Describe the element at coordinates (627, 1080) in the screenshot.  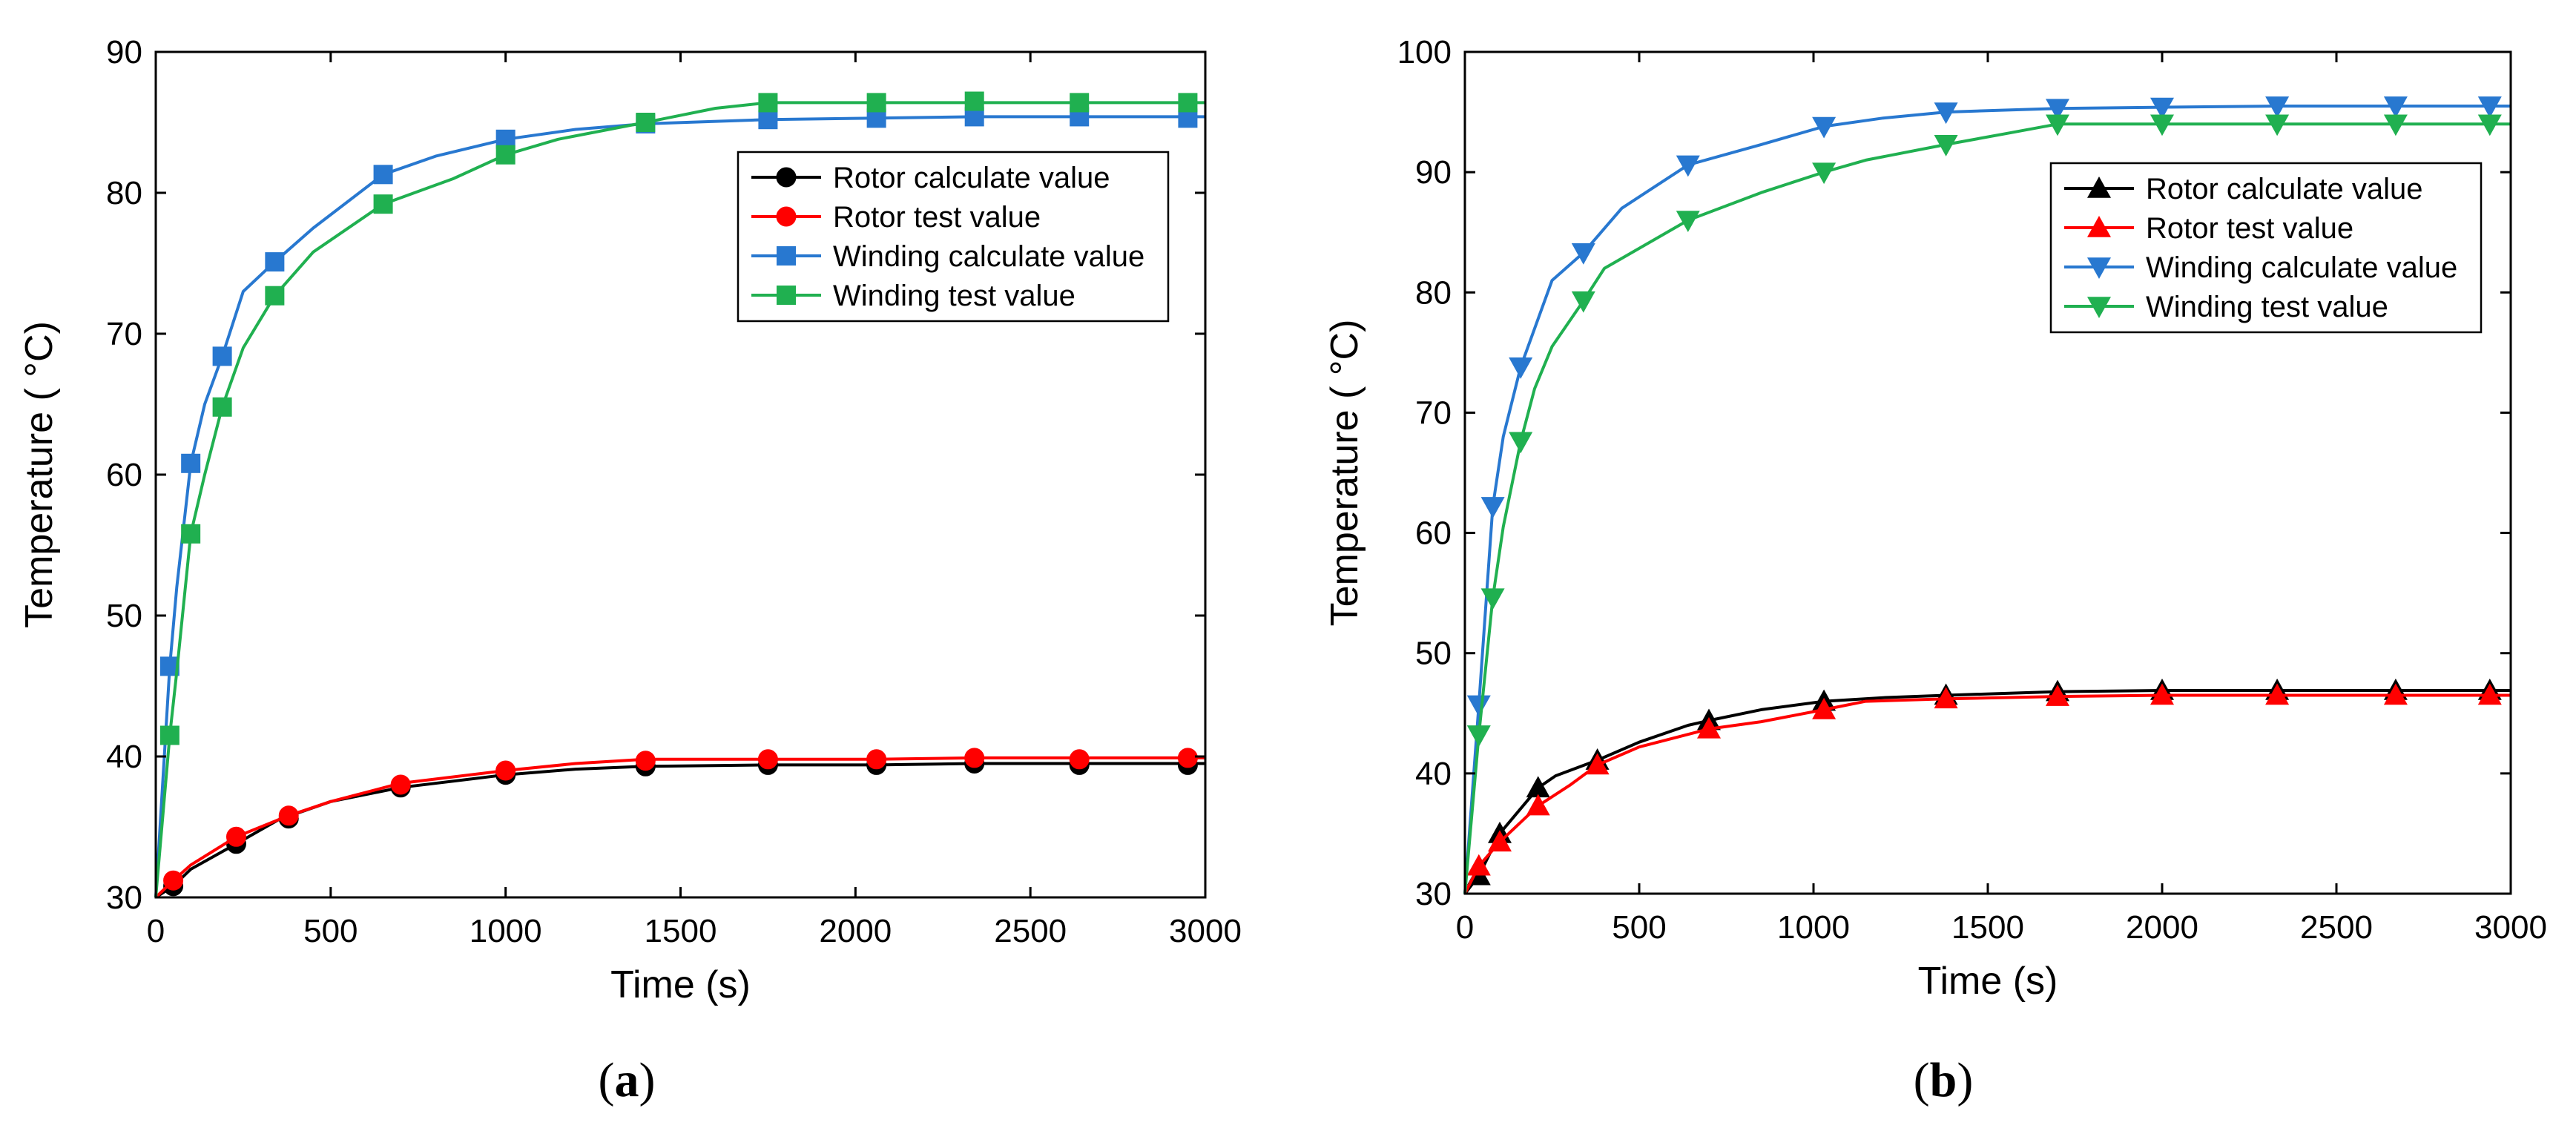
I see `panel-label: (a)` at that location.